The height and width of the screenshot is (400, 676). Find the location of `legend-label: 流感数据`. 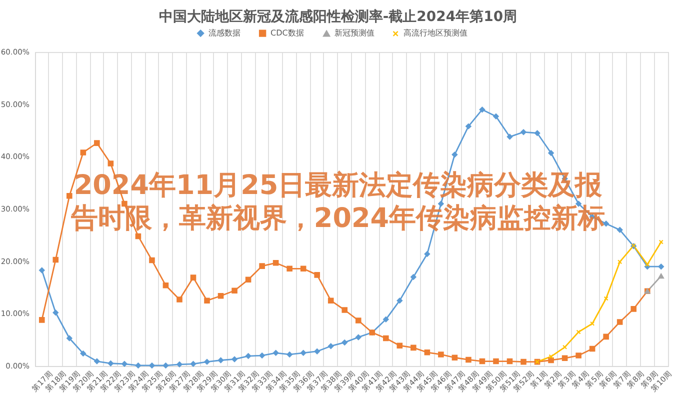

legend-label: 流感数据 is located at coordinates (224, 33).